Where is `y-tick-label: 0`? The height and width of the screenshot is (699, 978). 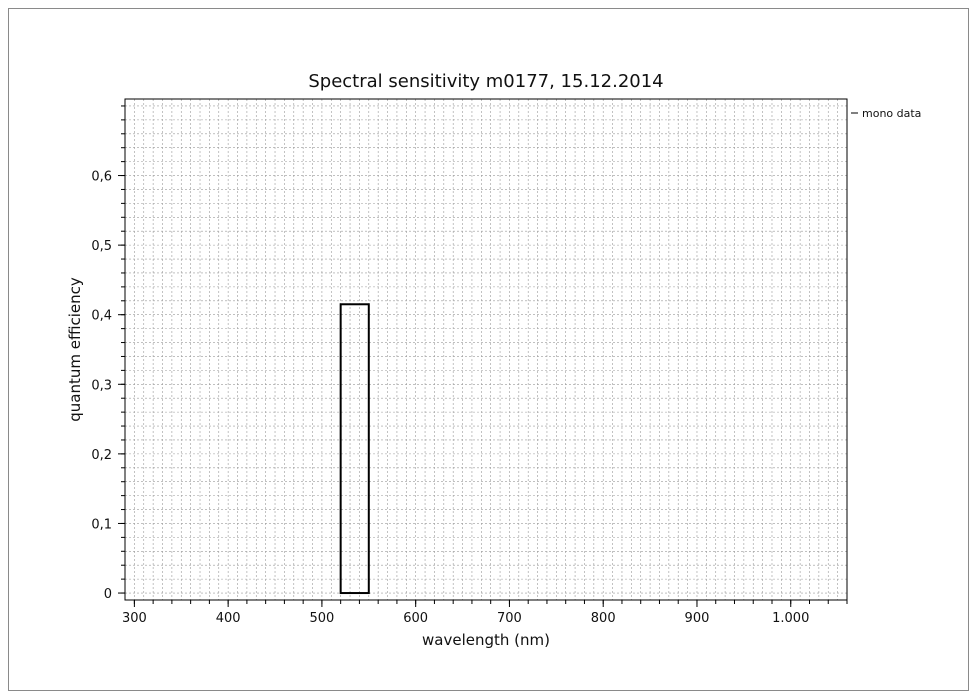 y-tick-label: 0 is located at coordinates (108, 594).